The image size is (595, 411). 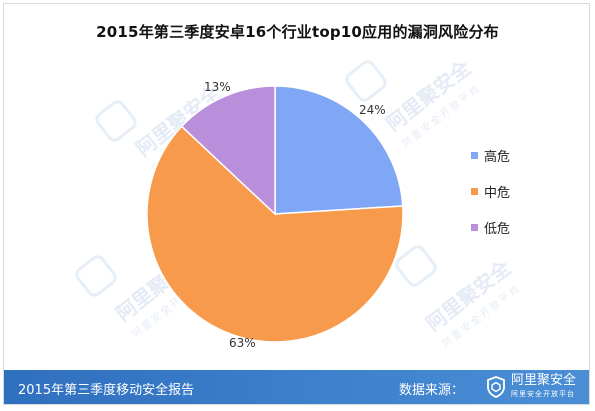 I want to click on brand-shield-icon, so click(x=496, y=387).